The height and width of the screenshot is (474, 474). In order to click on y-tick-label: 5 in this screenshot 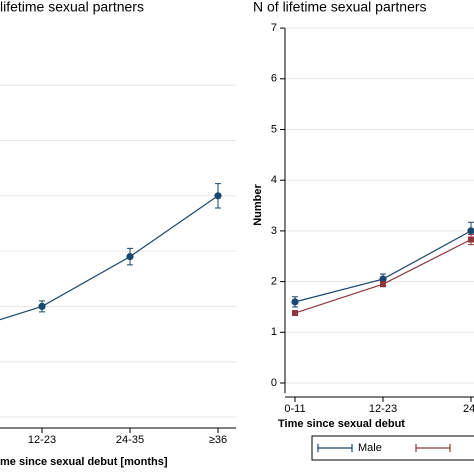, I will do `click(274, 129)`.